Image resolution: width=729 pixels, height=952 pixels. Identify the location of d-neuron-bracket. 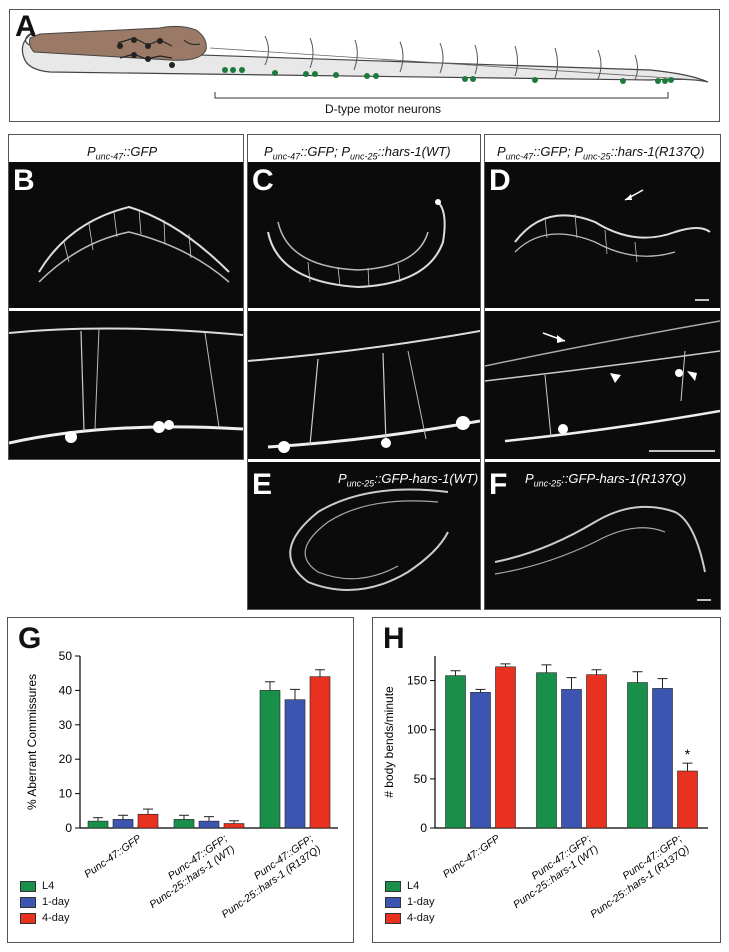
(441, 95).